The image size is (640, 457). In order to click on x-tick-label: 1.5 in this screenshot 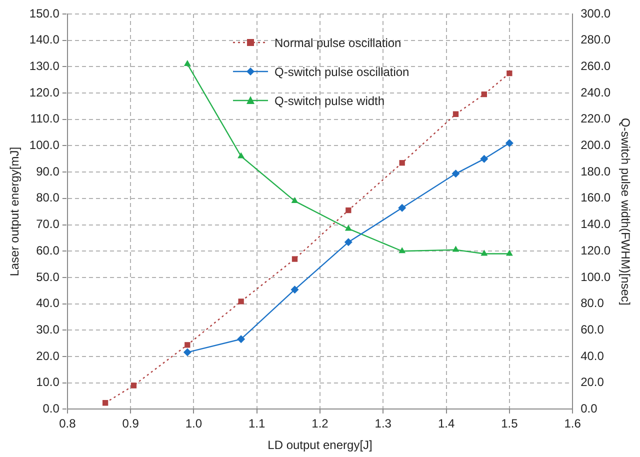, I will do `click(509, 423)`.